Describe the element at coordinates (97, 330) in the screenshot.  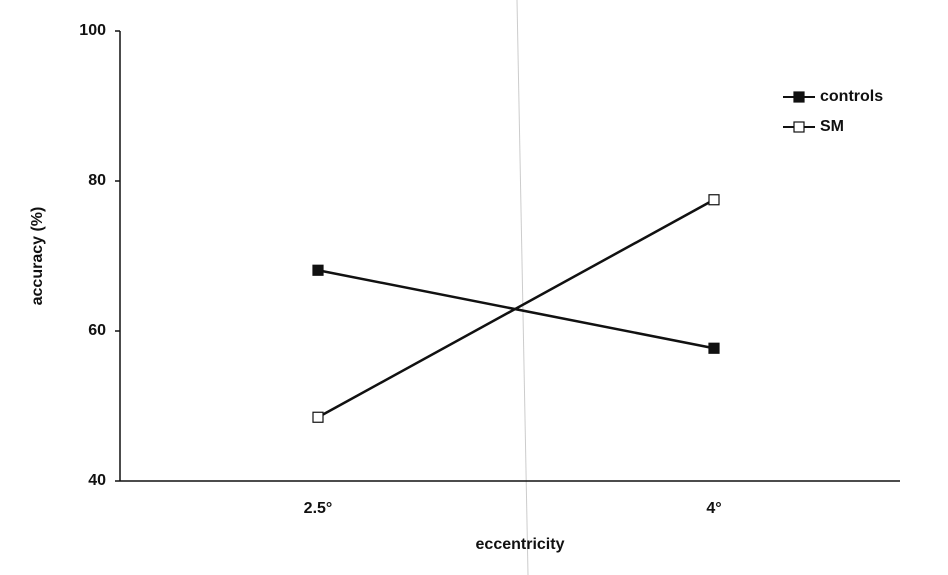
I see `y-tick-label: 60` at that location.